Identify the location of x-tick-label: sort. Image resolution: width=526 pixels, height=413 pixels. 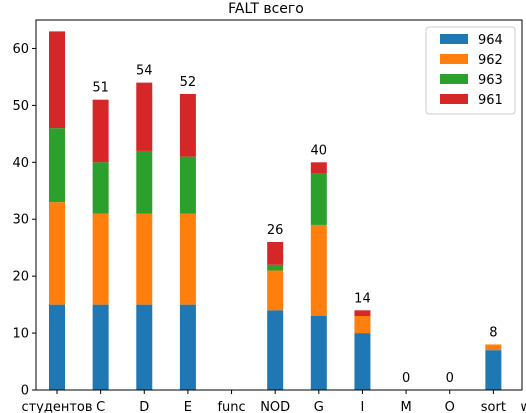
(493, 406).